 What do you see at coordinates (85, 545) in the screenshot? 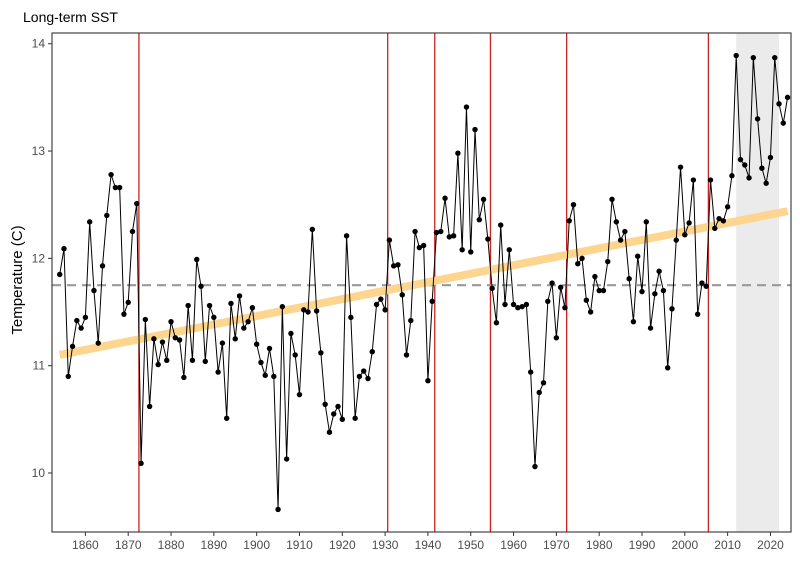
I see `x-tick-label: 1860` at bounding box center [85, 545].